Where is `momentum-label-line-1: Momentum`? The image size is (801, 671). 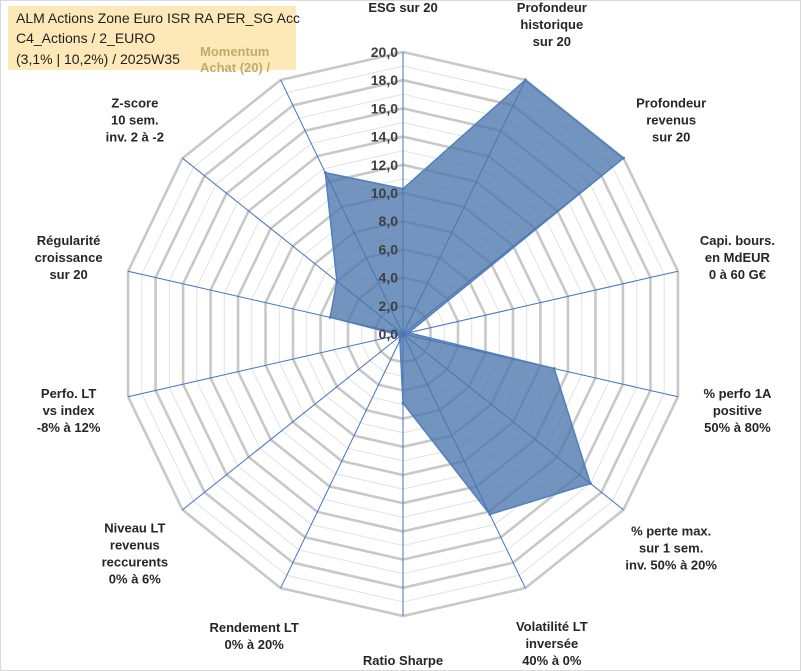
momentum-label-line-1: Momentum is located at coordinates (235, 51).